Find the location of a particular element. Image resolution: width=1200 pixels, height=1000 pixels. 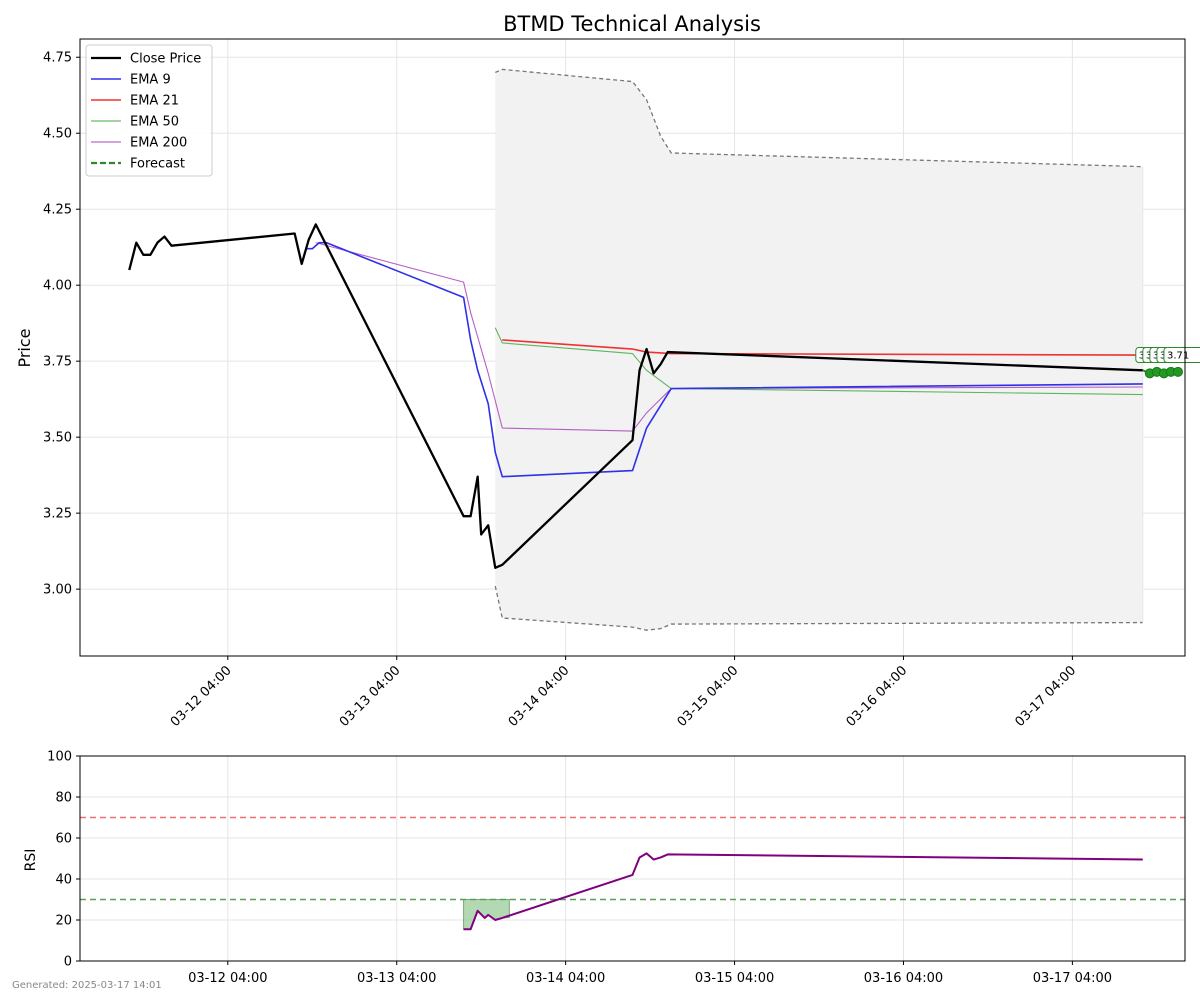

price-y-tick-label: 3.50 is located at coordinates (57, 438).